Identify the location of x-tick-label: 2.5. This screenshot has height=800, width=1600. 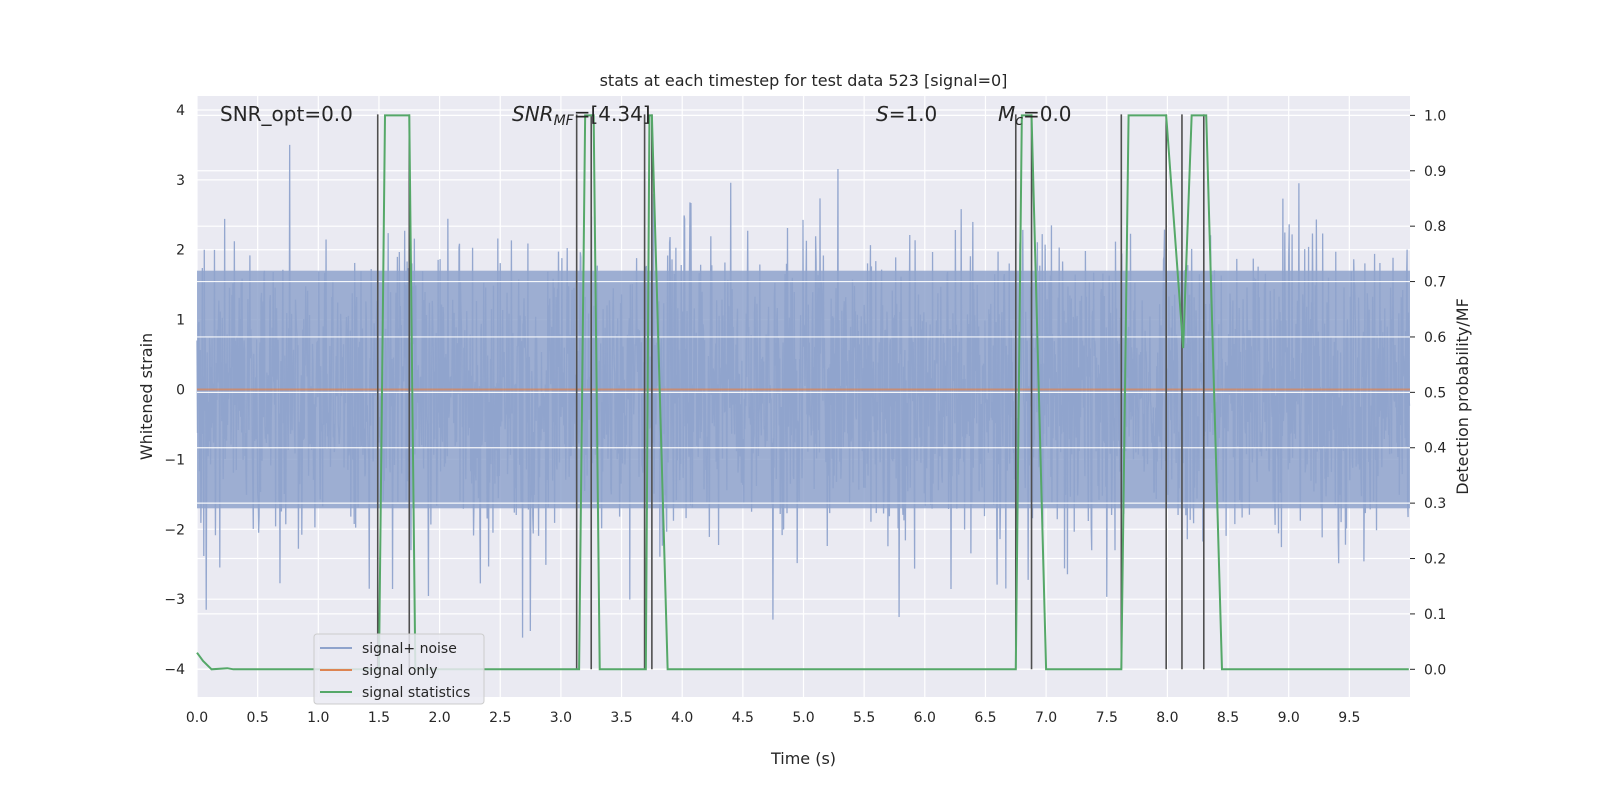
(500, 718).